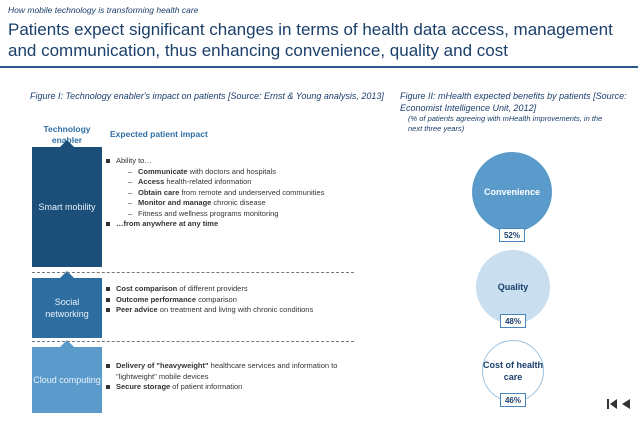 This screenshot has width=638, height=442. I want to click on cloud-arrow-icon, so click(67, 343).